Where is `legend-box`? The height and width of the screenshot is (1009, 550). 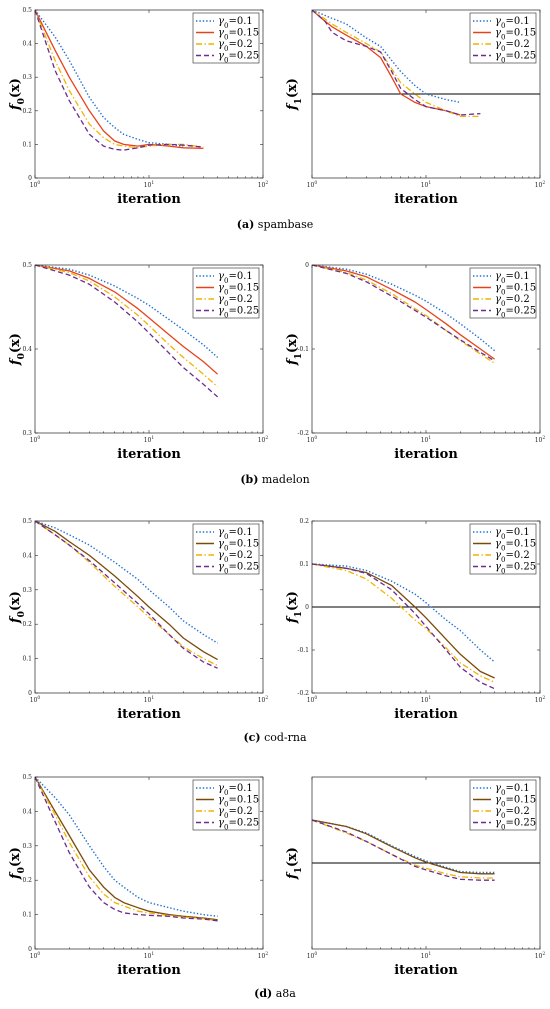
legend-box is located at coordinates (503, 805).